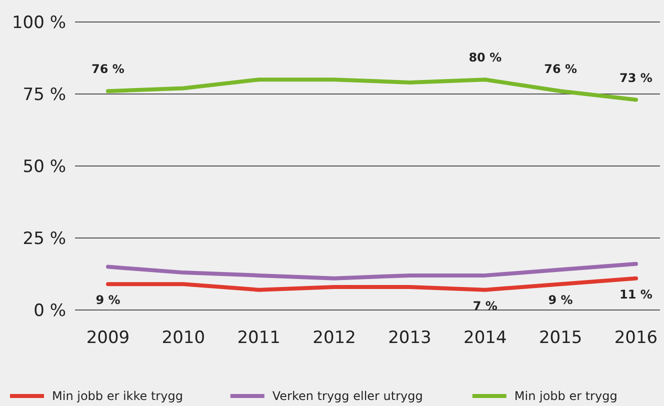 The image size is (664, 406). What do you see at coordinates (636, 338) in the screenshot?
I see `x-tick-label: 2016` at bounding box center [636, 338].